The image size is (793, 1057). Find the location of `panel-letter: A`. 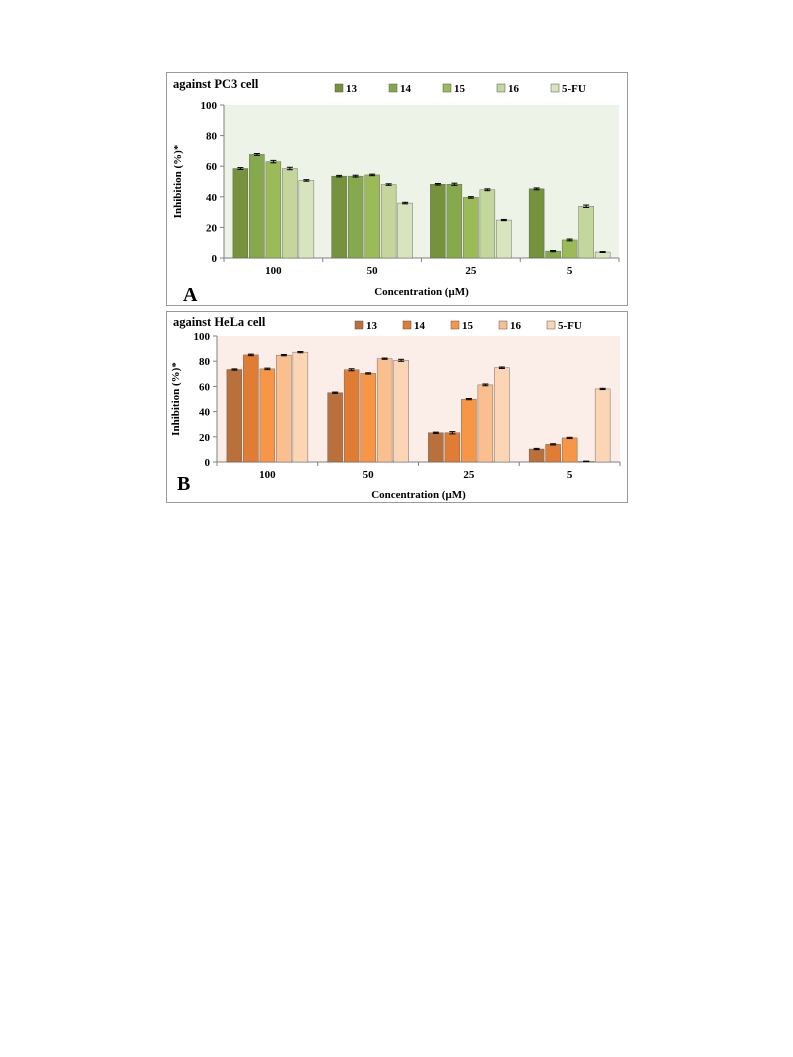

panel-letter: A is located at coordinates (190, 295).